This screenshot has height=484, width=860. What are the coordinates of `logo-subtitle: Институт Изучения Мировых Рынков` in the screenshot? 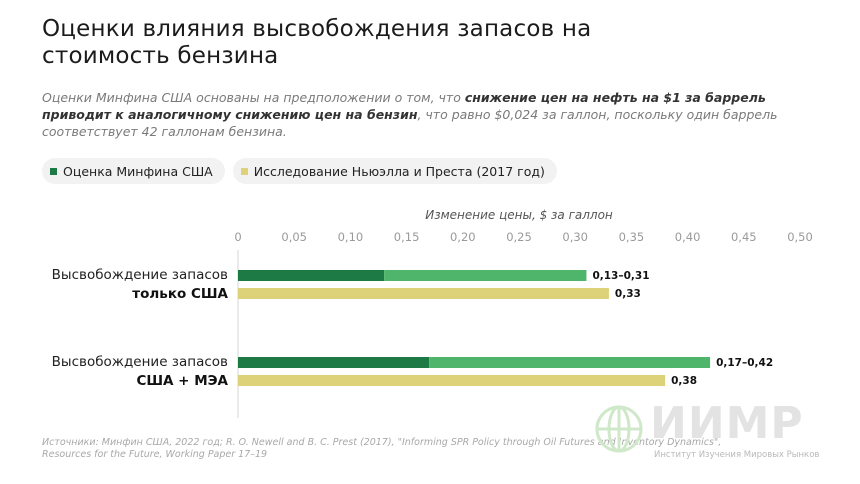 It's located at (737, 455).